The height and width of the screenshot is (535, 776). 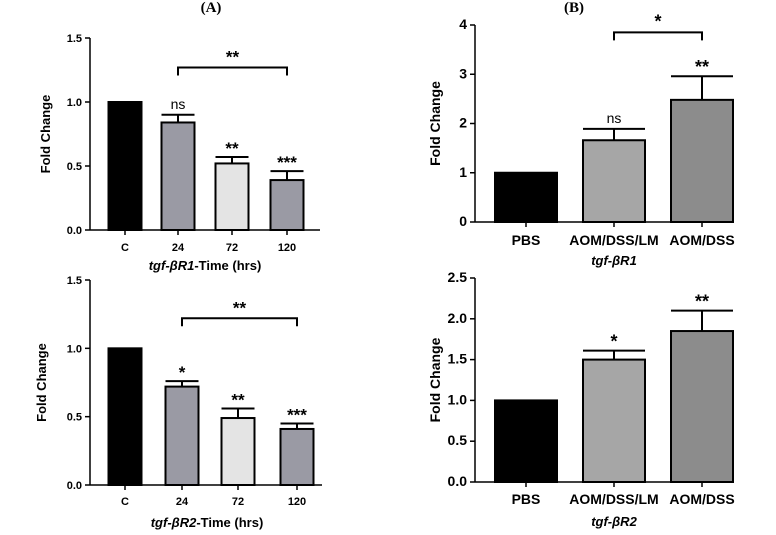 What do you see at coordinates (657, 21) in the screenshot?
I see `bracket-significance-label: *` at bounding box center [657, 21].